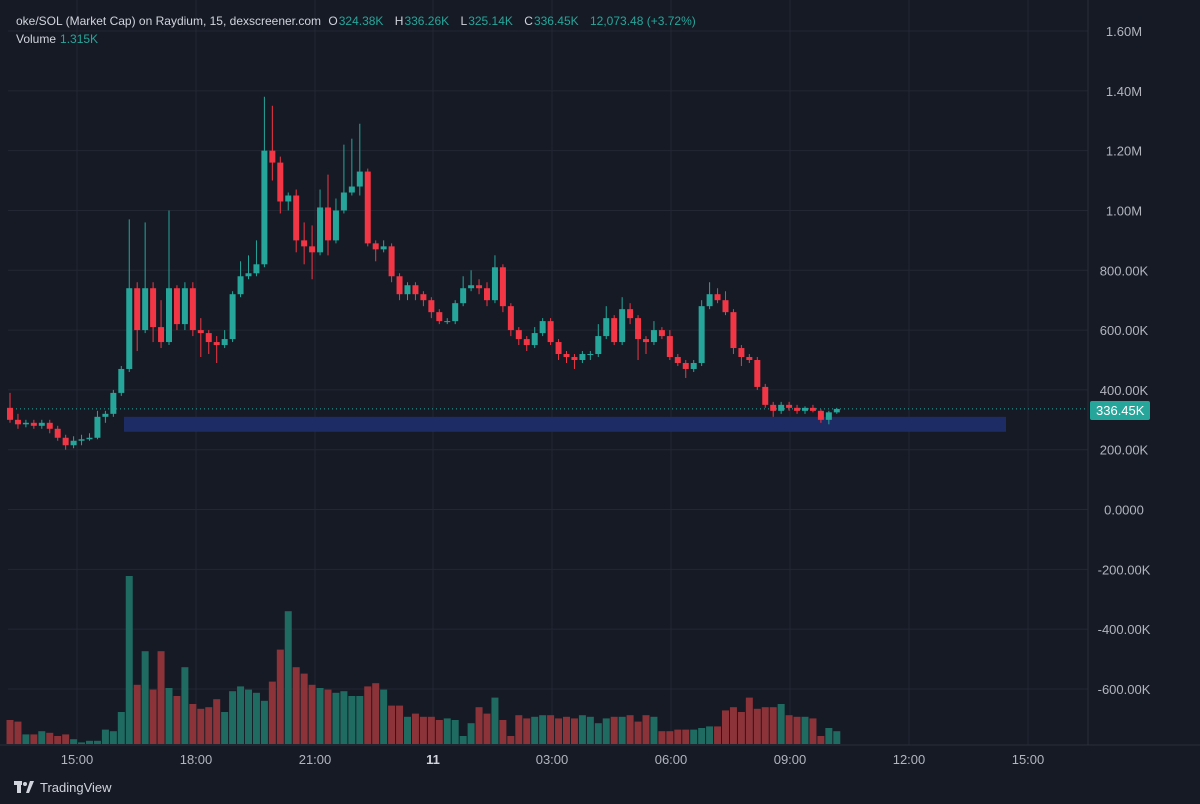 The width and height of the screenshot is (1200, 804). Describe the element at coordinates (57, 39) in the screenshot. I see `volume-legend: Volume 1.315K` at that location.